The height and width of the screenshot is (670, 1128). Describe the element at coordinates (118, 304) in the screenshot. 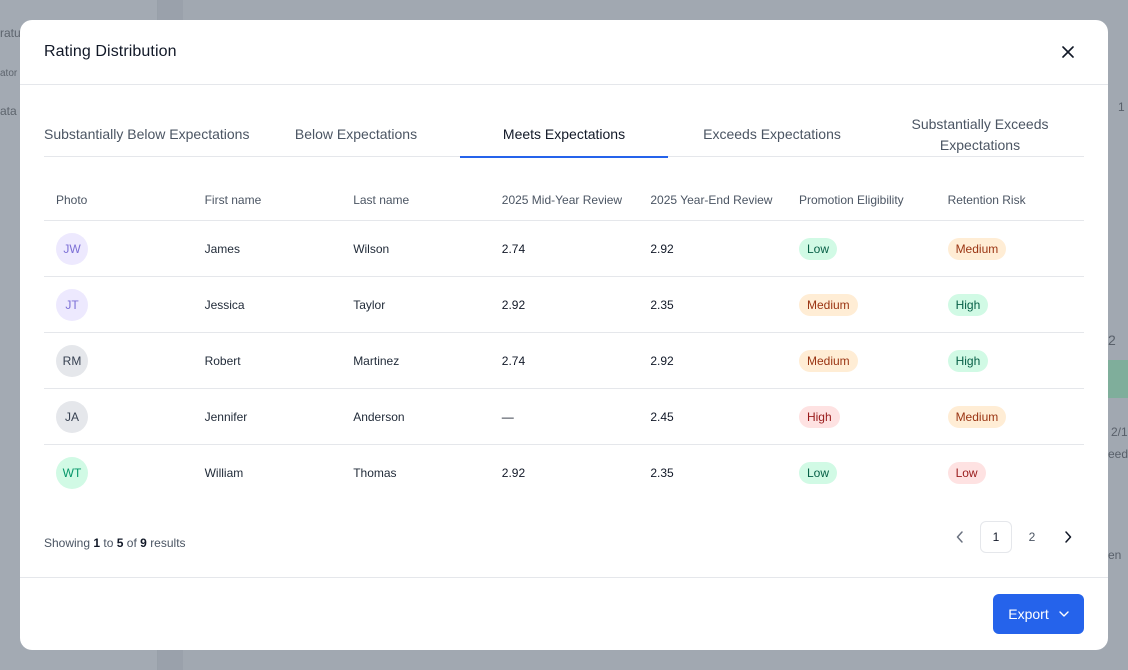

I see `photo-cell: JT` at that location.